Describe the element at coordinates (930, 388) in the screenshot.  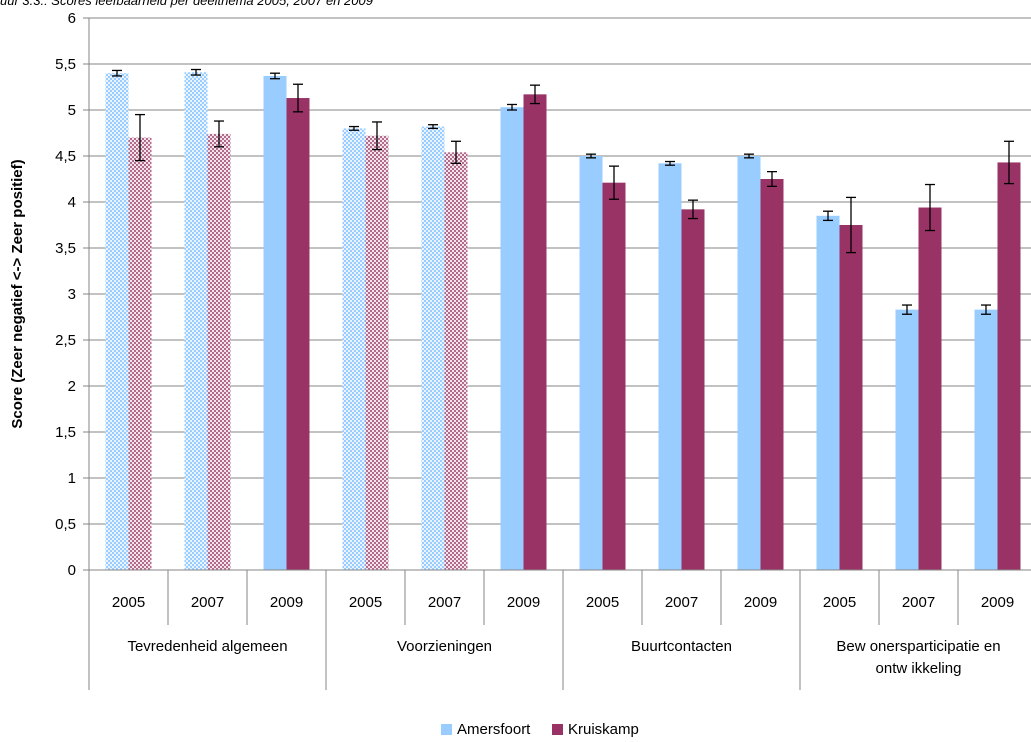
I see `bar-kruiskamp-3-2007` at that location.